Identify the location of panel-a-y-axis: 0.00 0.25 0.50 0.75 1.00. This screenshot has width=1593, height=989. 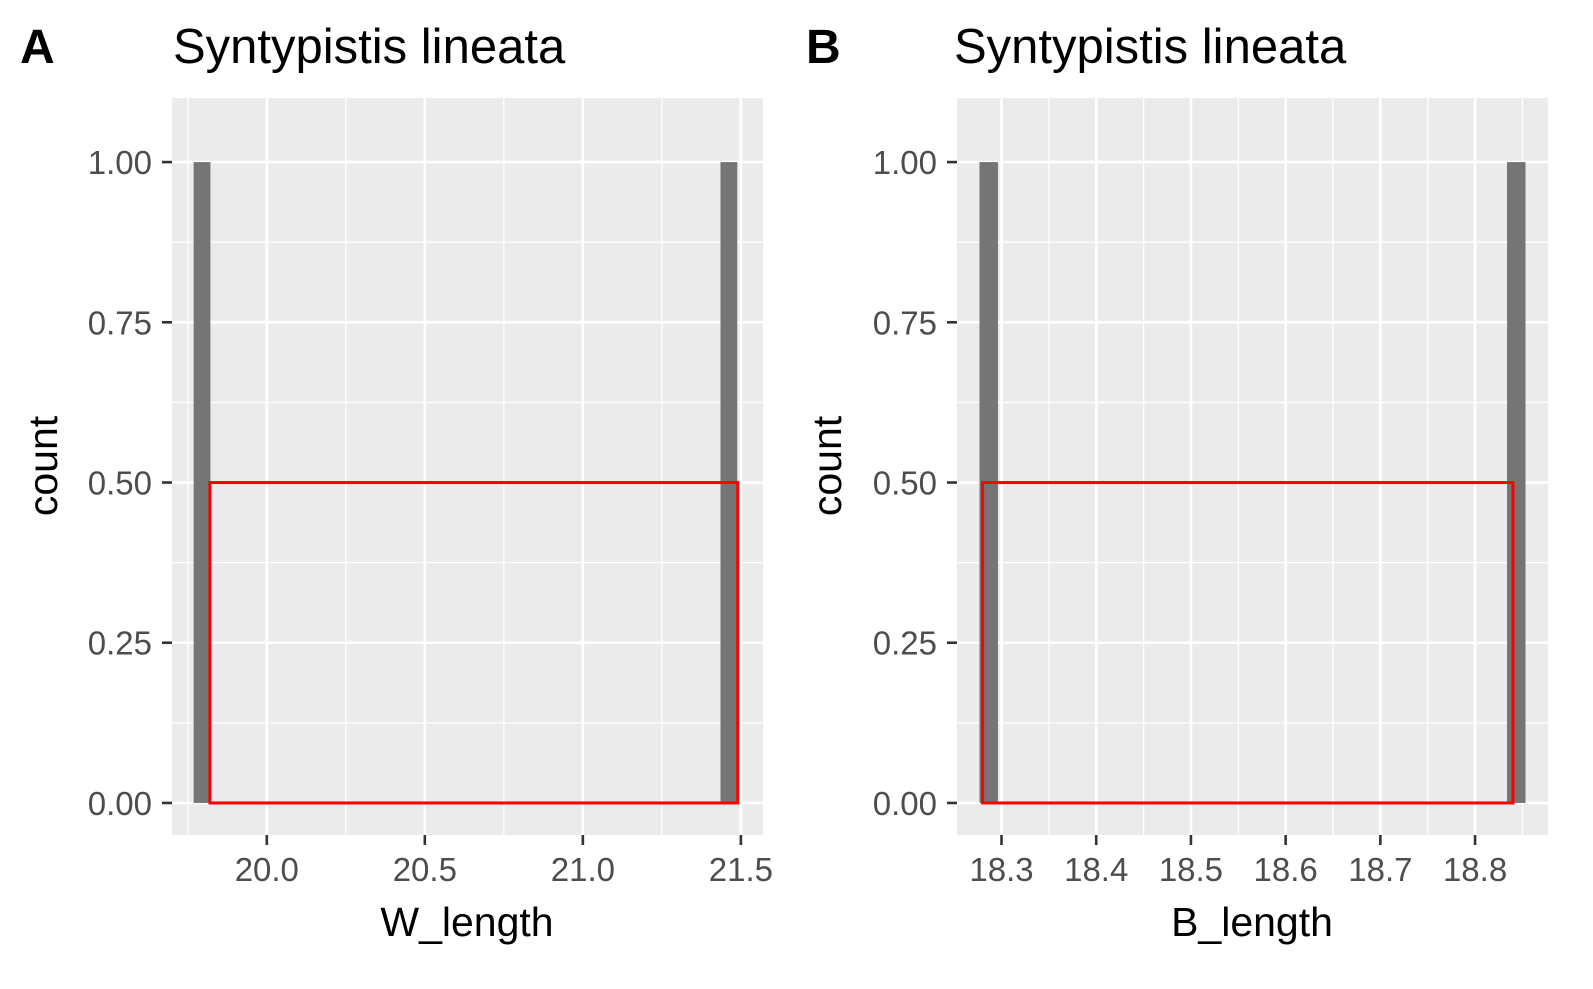
(130, 483).